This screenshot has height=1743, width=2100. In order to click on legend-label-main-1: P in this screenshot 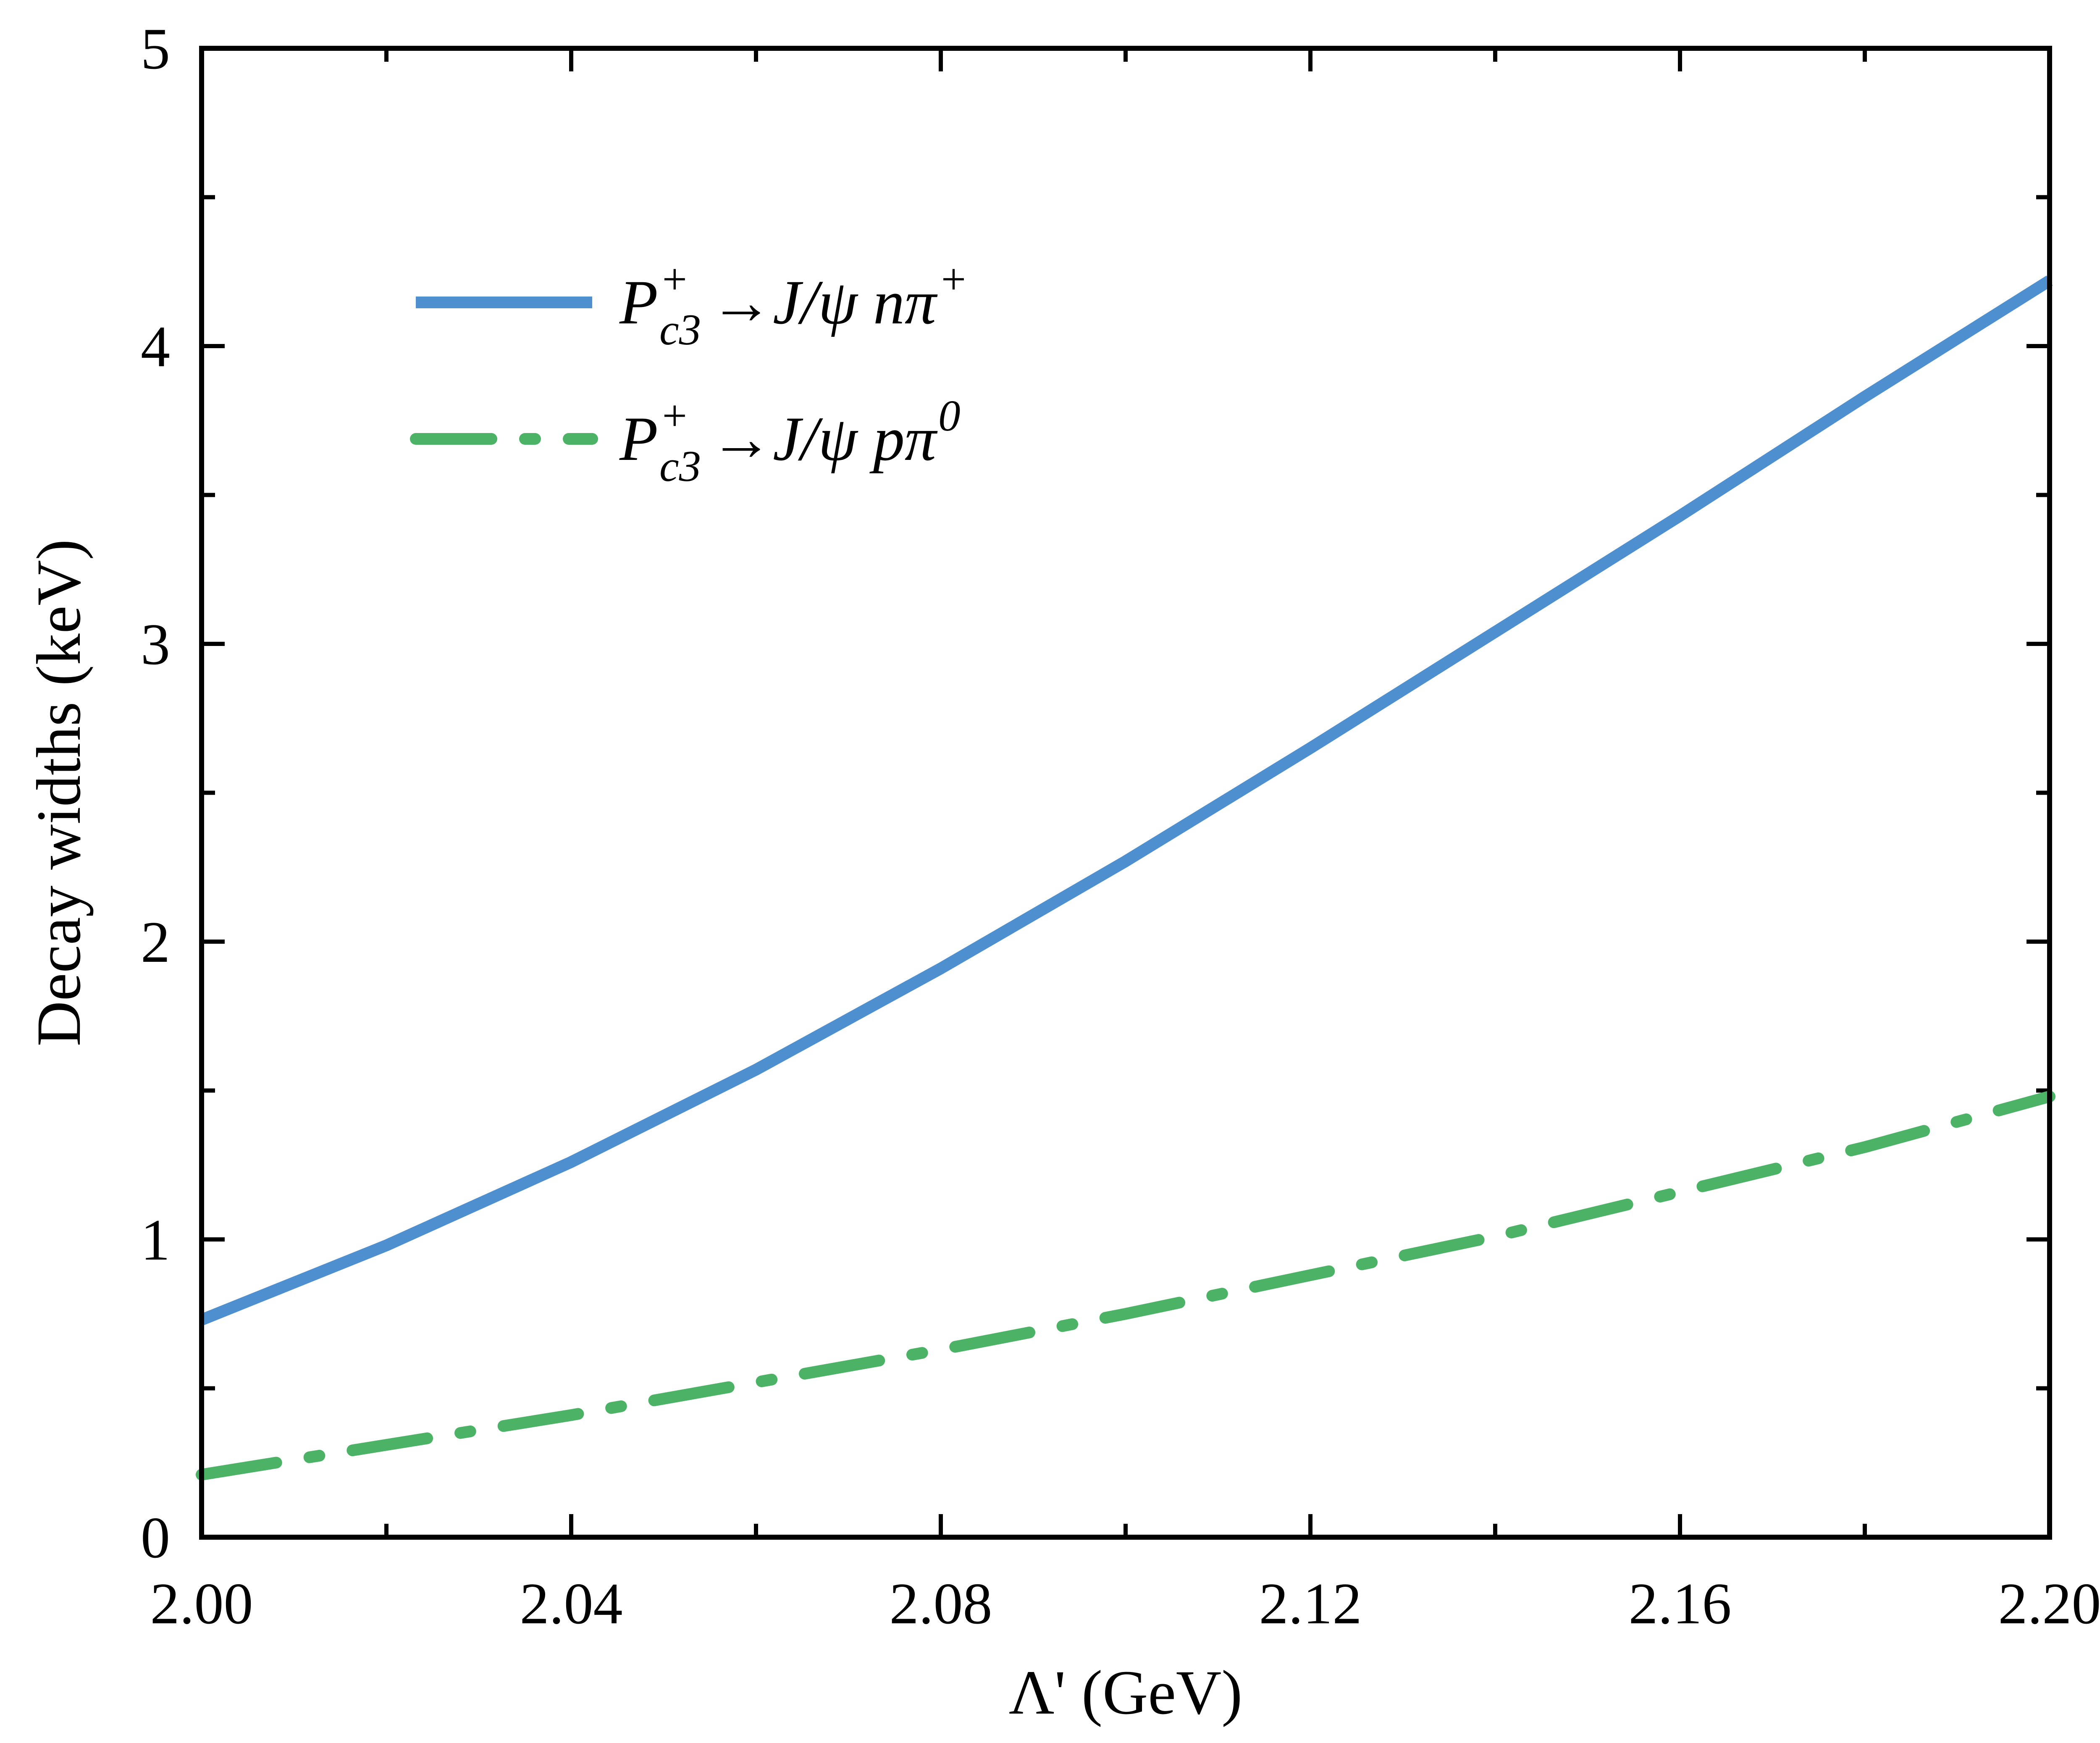, I will do `click(638, 302)`.